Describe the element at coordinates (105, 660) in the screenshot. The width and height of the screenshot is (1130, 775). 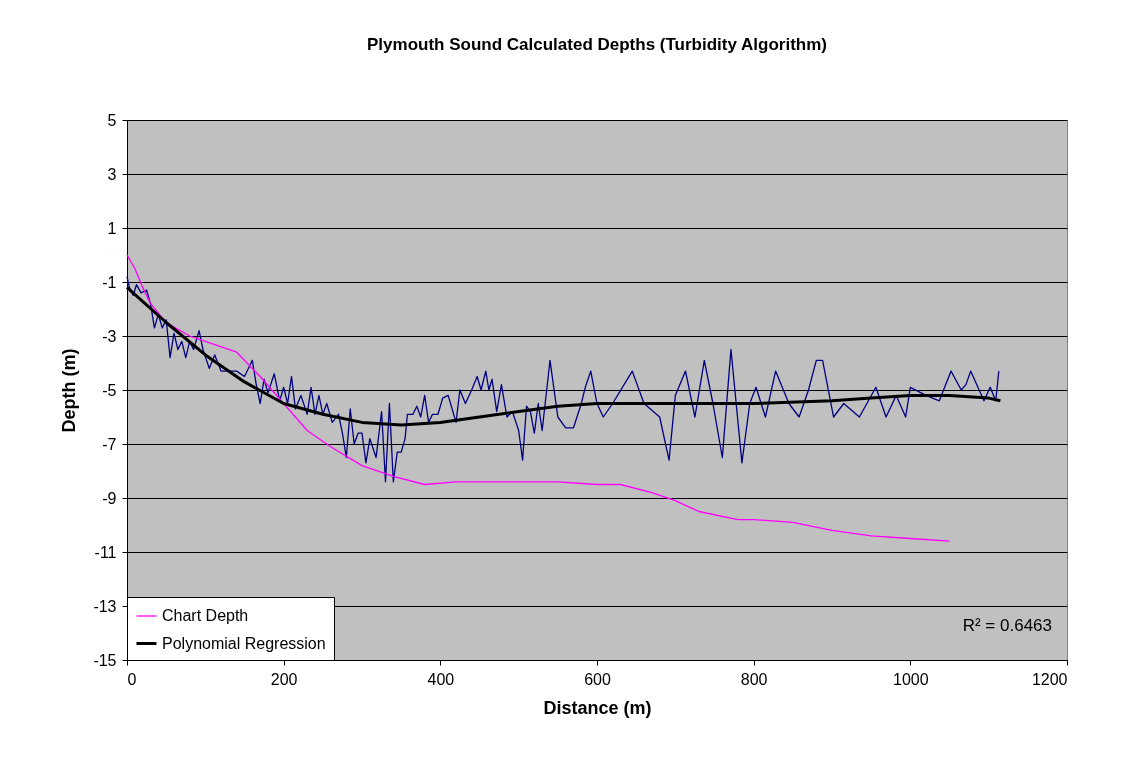
I see `y-tick-label: -15` at that location.